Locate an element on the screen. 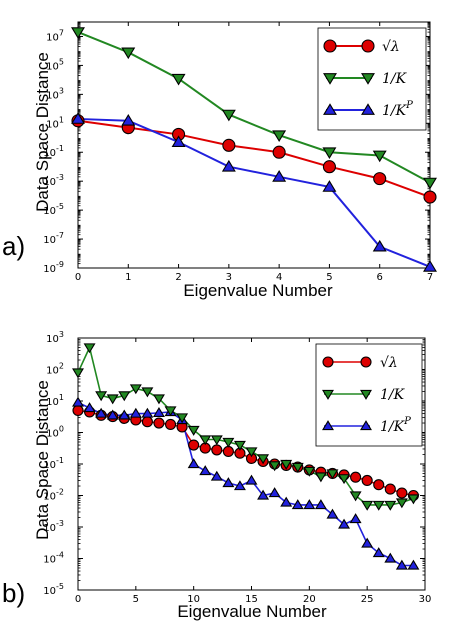 The width and height of the screenshot is (450, 636). panel-a-y-tick-exponent: 5 is located at coordinates (61, 61).